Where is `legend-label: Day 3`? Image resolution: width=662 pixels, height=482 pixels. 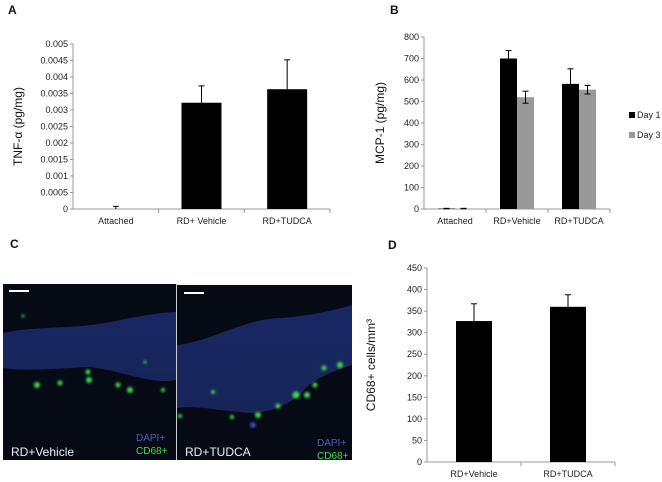 legend-label: Day 3 is located at coordinates (649, 135).